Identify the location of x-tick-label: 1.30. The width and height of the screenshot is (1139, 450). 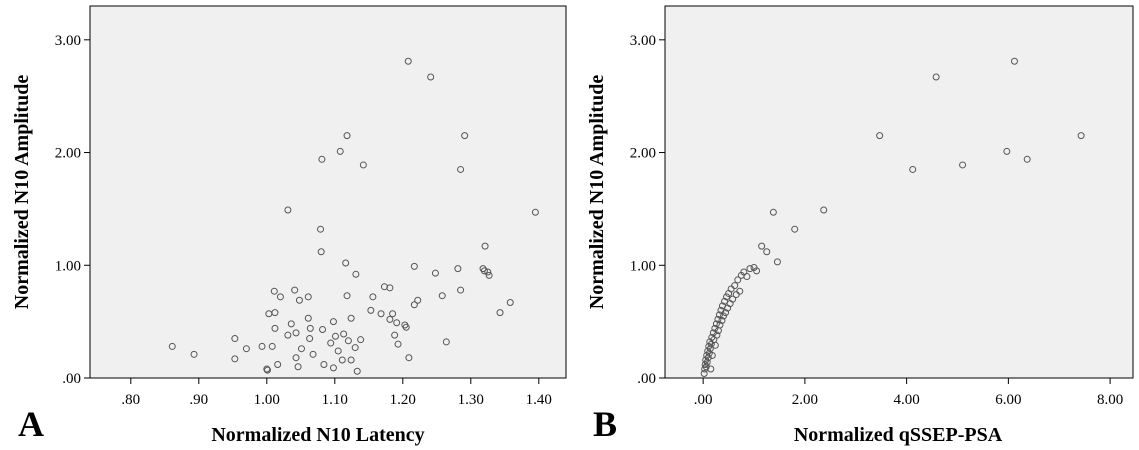
(471, 400).